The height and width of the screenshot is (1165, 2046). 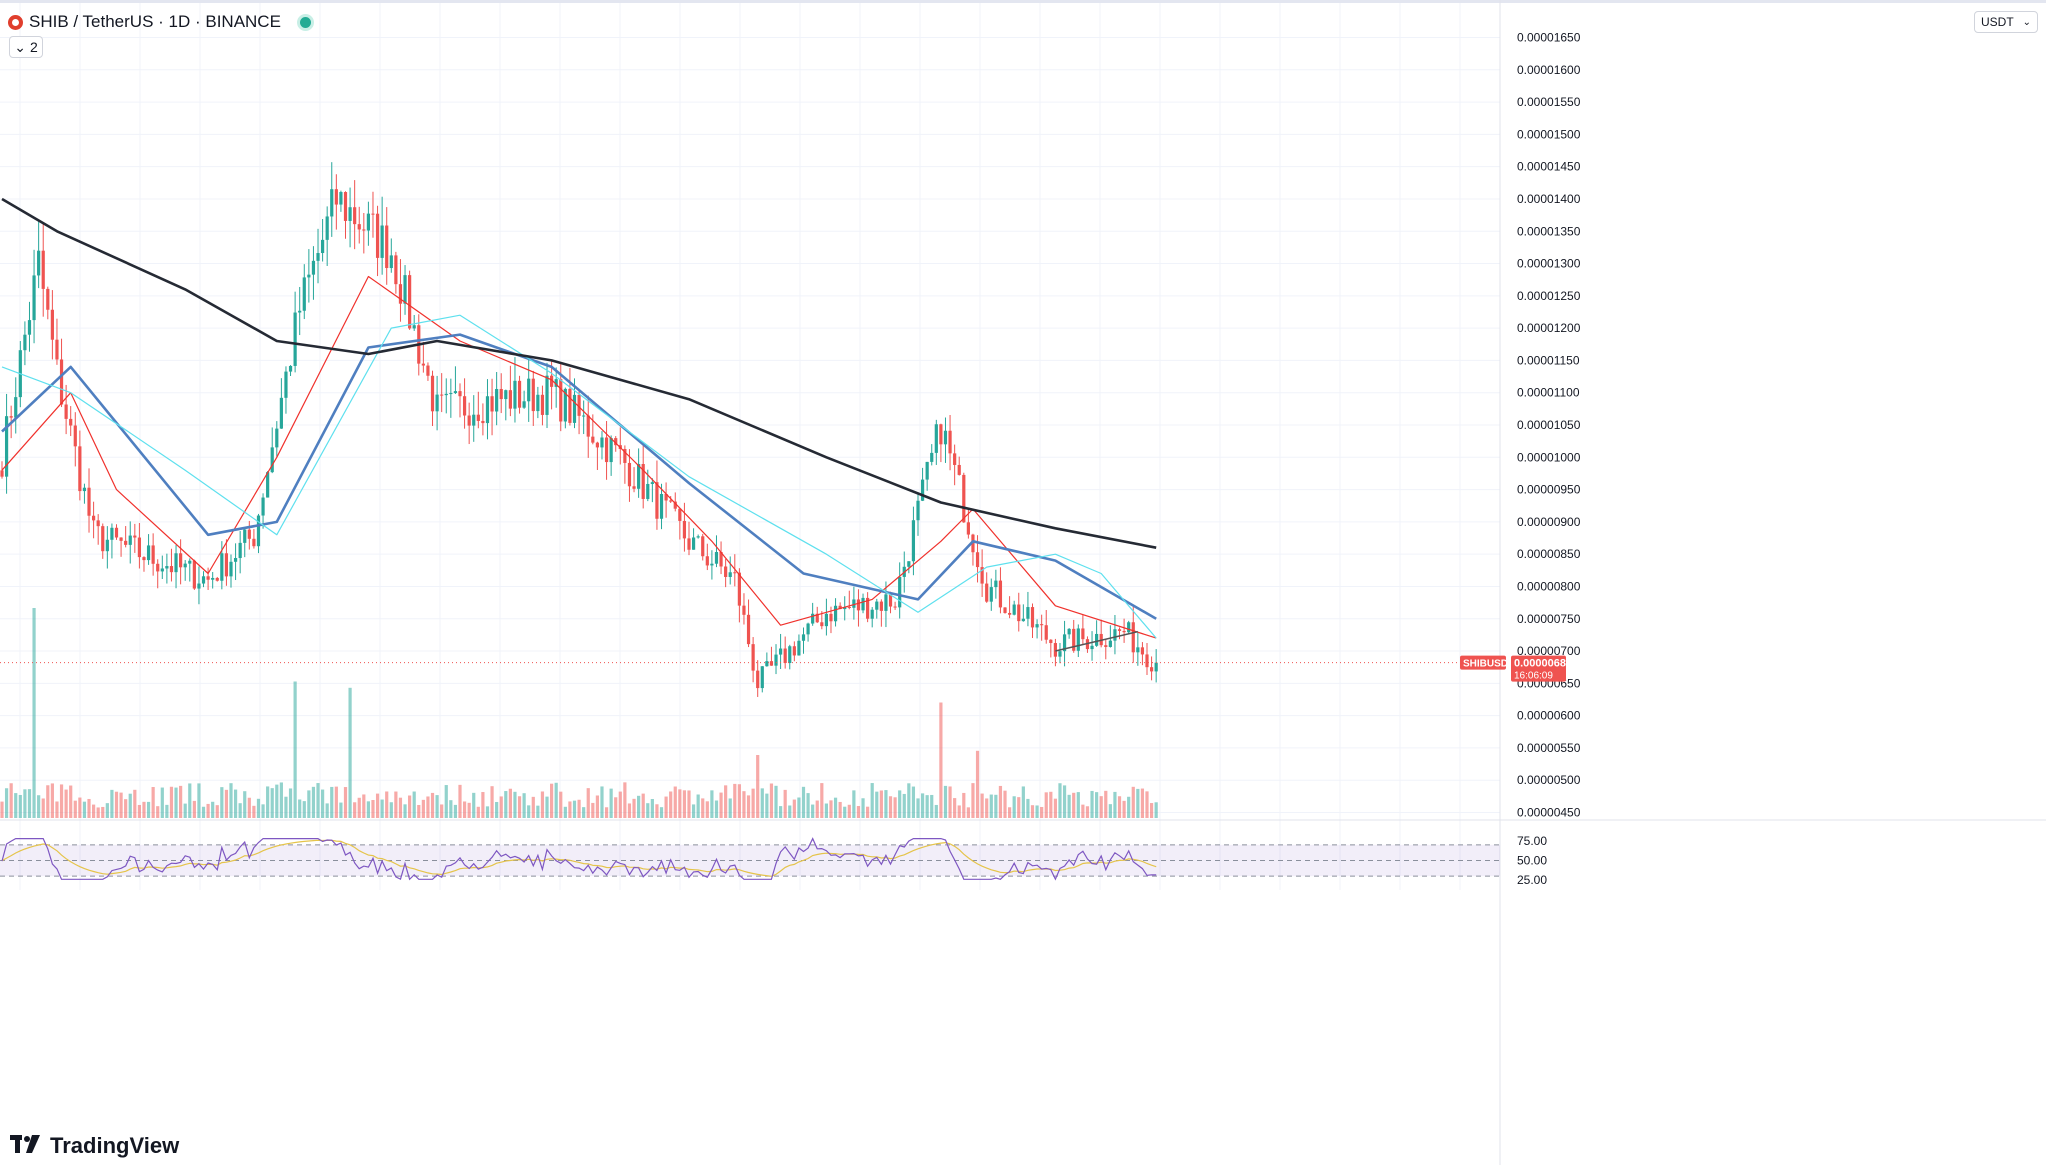 What do you see at coordinates (1549, 102) in the screenshot?
I see `price-tick-label: 0.00001550` at bounding box center [1549, 102].